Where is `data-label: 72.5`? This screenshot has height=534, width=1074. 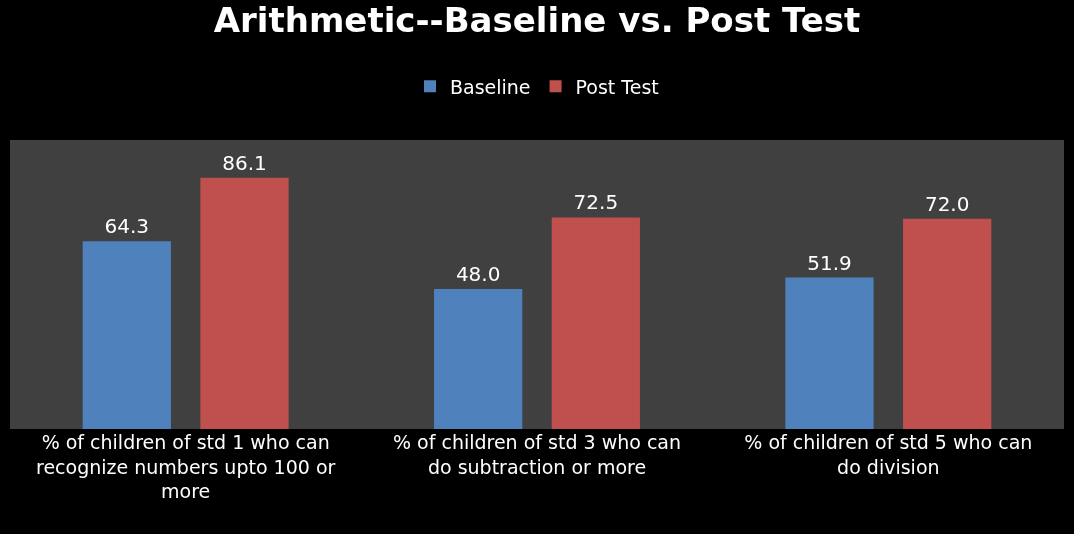
data-label: 72.5 is located at coordinates (596, 202).